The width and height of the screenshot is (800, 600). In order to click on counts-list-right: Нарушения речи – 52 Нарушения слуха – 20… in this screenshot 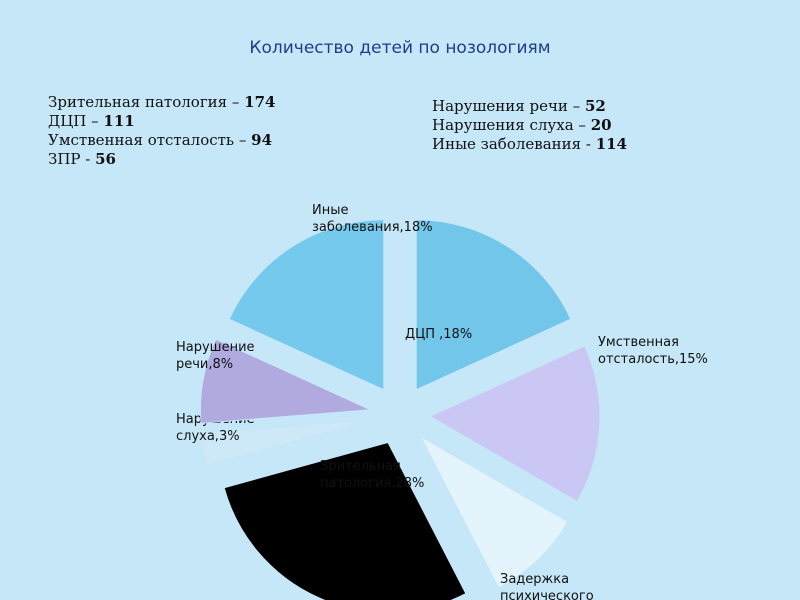, I will do `click(529, 125)`.